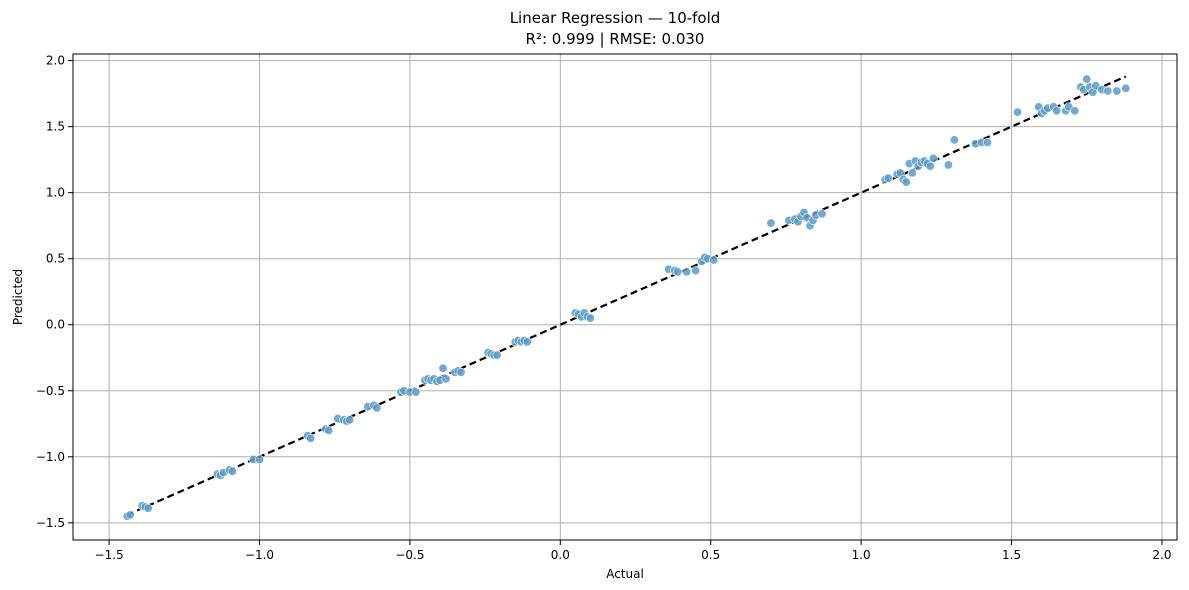  I want to click on y-tick-label: 2.0, so click(55, 61).